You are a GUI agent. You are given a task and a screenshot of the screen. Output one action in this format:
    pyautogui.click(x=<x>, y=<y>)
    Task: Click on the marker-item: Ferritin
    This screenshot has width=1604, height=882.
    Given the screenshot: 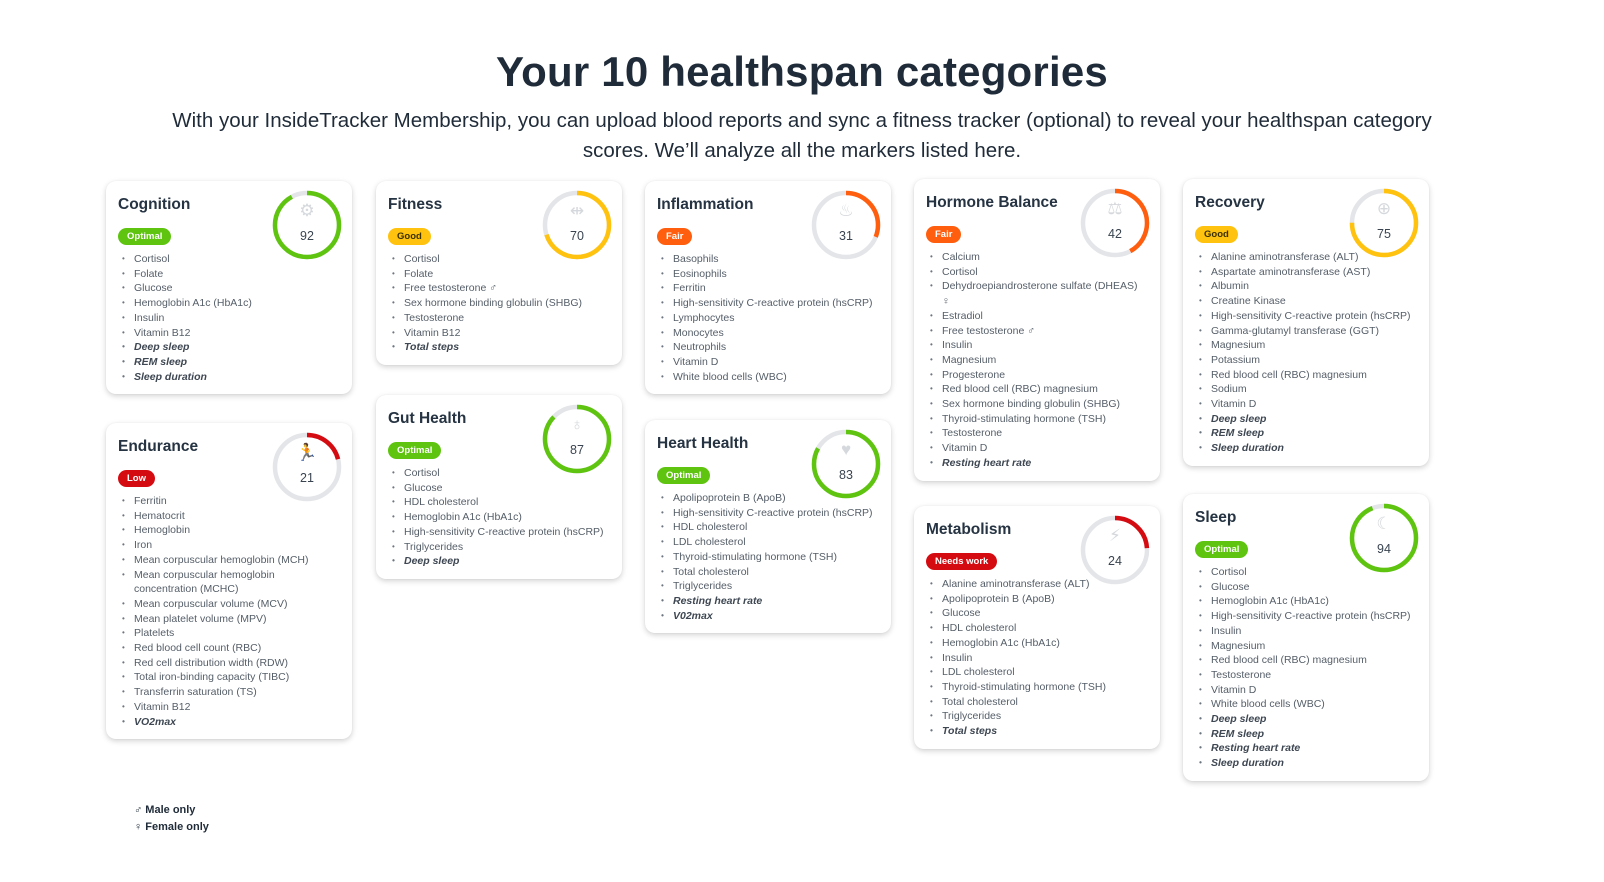 What is the action you would take?
    pyautogui.click(x=770, y=288)
    